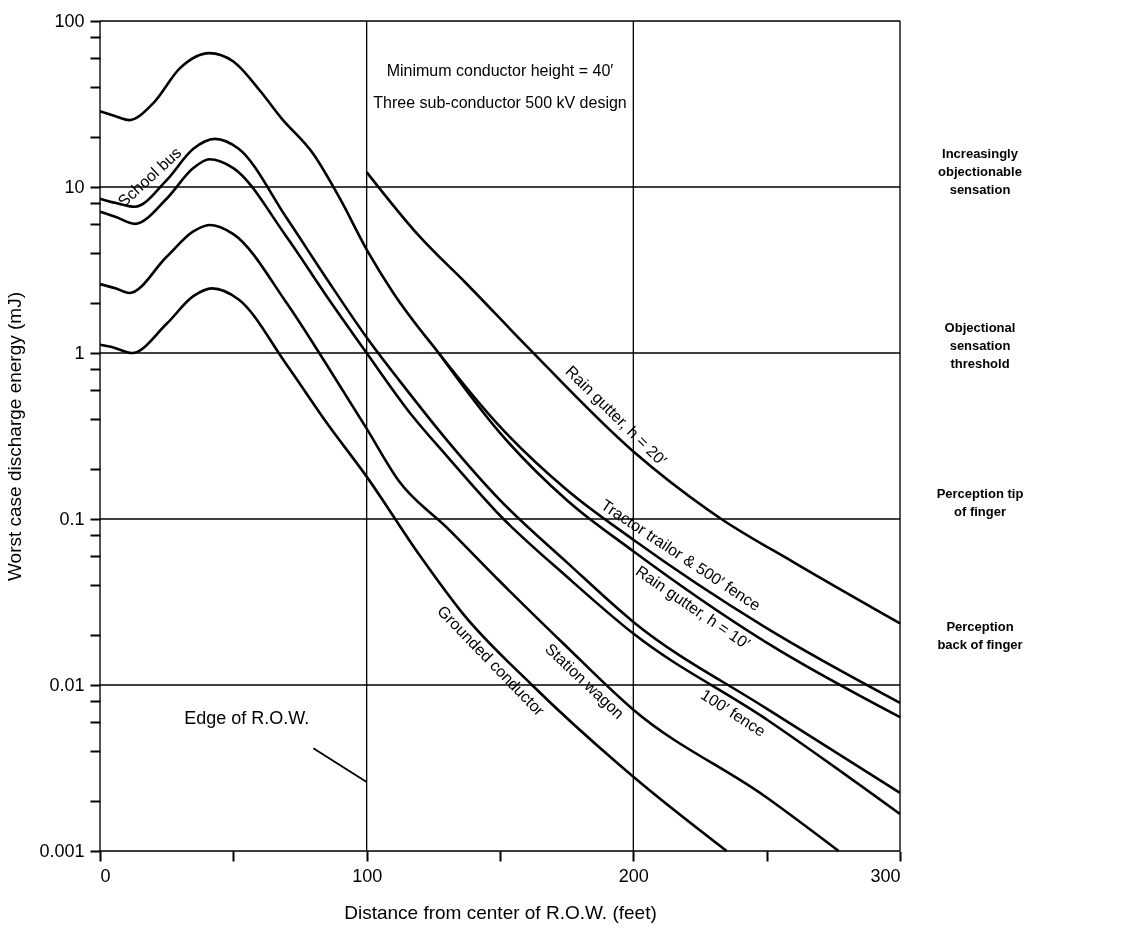  I want to click on text: Perception back of finger, so click(980, 635).